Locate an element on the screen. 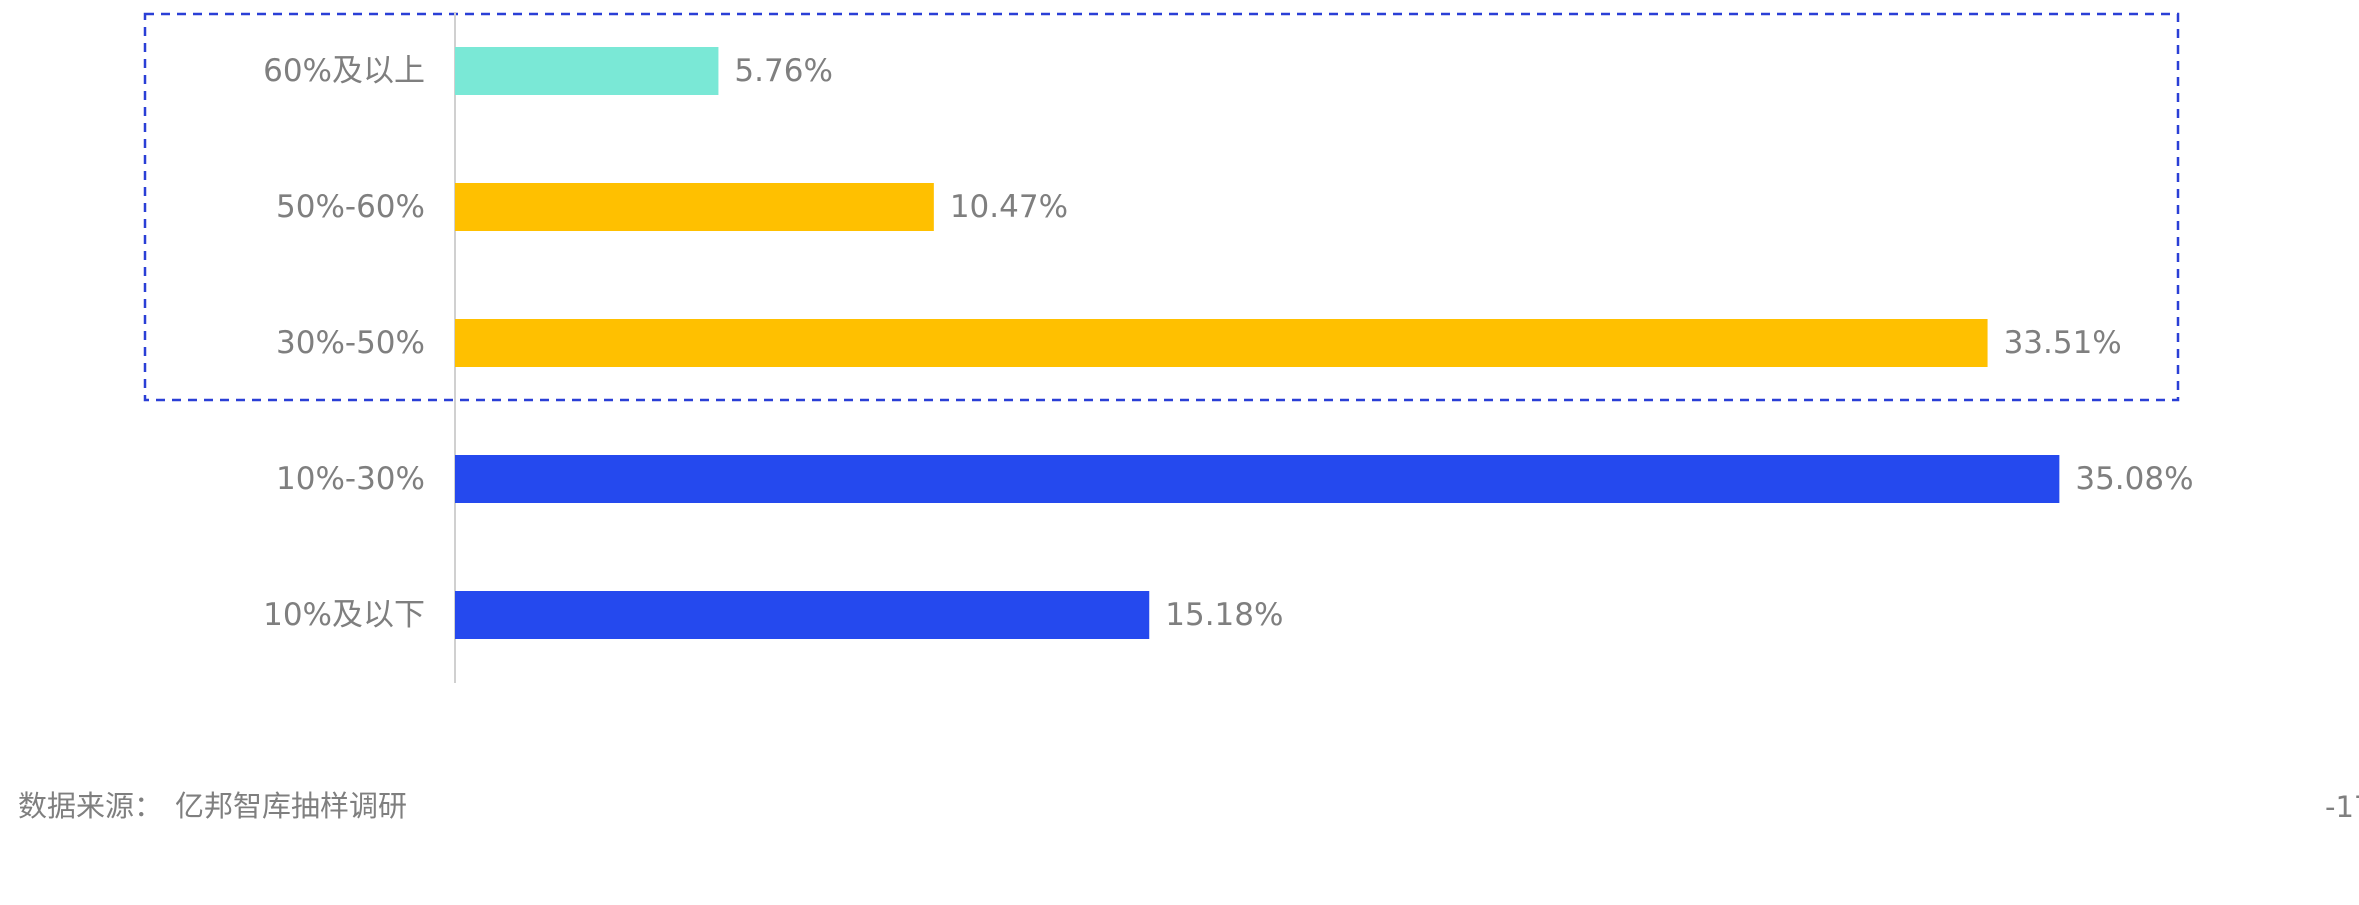 The width and height of the screenshot is (2359, 905). value-label-0: 5.76% is located at coordinates (783, 71).